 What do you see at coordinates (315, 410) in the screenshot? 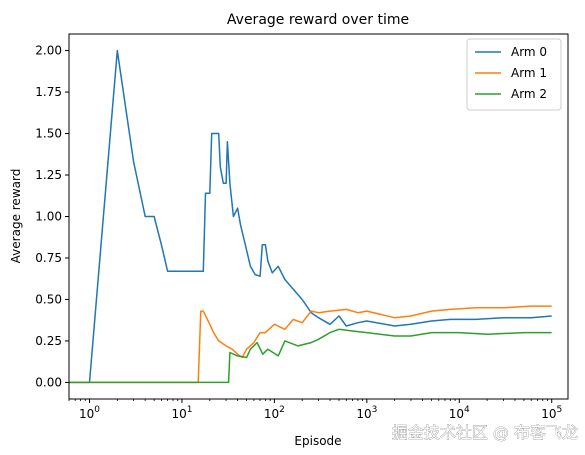
I see `x-axis-ticks: 10⁰ 10¹ 10² 10³ 10⁴ 10⁵` at bounding box center [315, 410].